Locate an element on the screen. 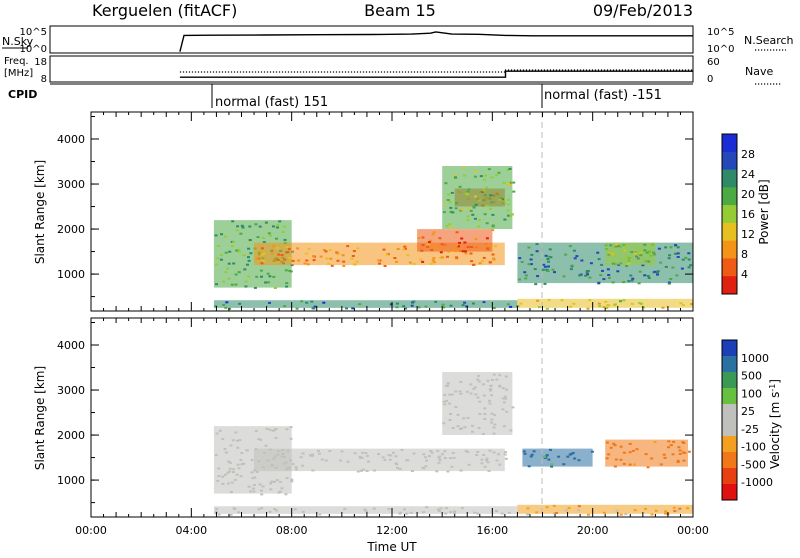  colorbar-tick: 1000 is located at coordinates (755, 358).